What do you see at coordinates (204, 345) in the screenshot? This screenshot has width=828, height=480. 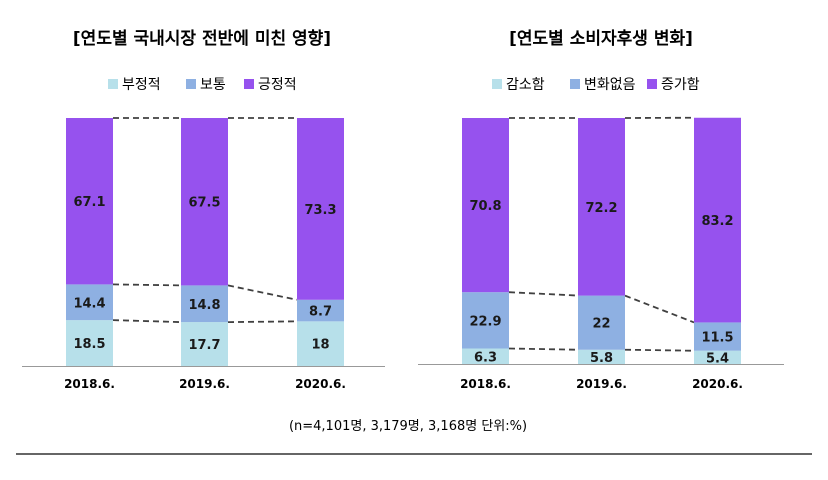 I see `data-label: 17.7` at bounding box center [204, 345].